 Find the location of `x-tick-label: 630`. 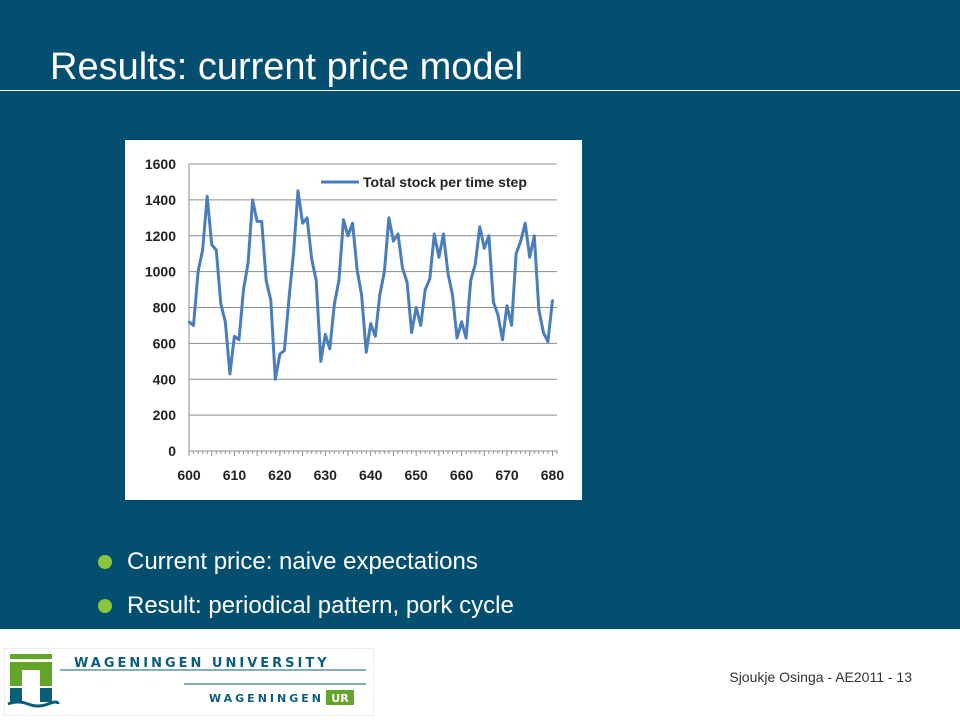

x-tick-label: 630 is located at coordinates (326, 475).